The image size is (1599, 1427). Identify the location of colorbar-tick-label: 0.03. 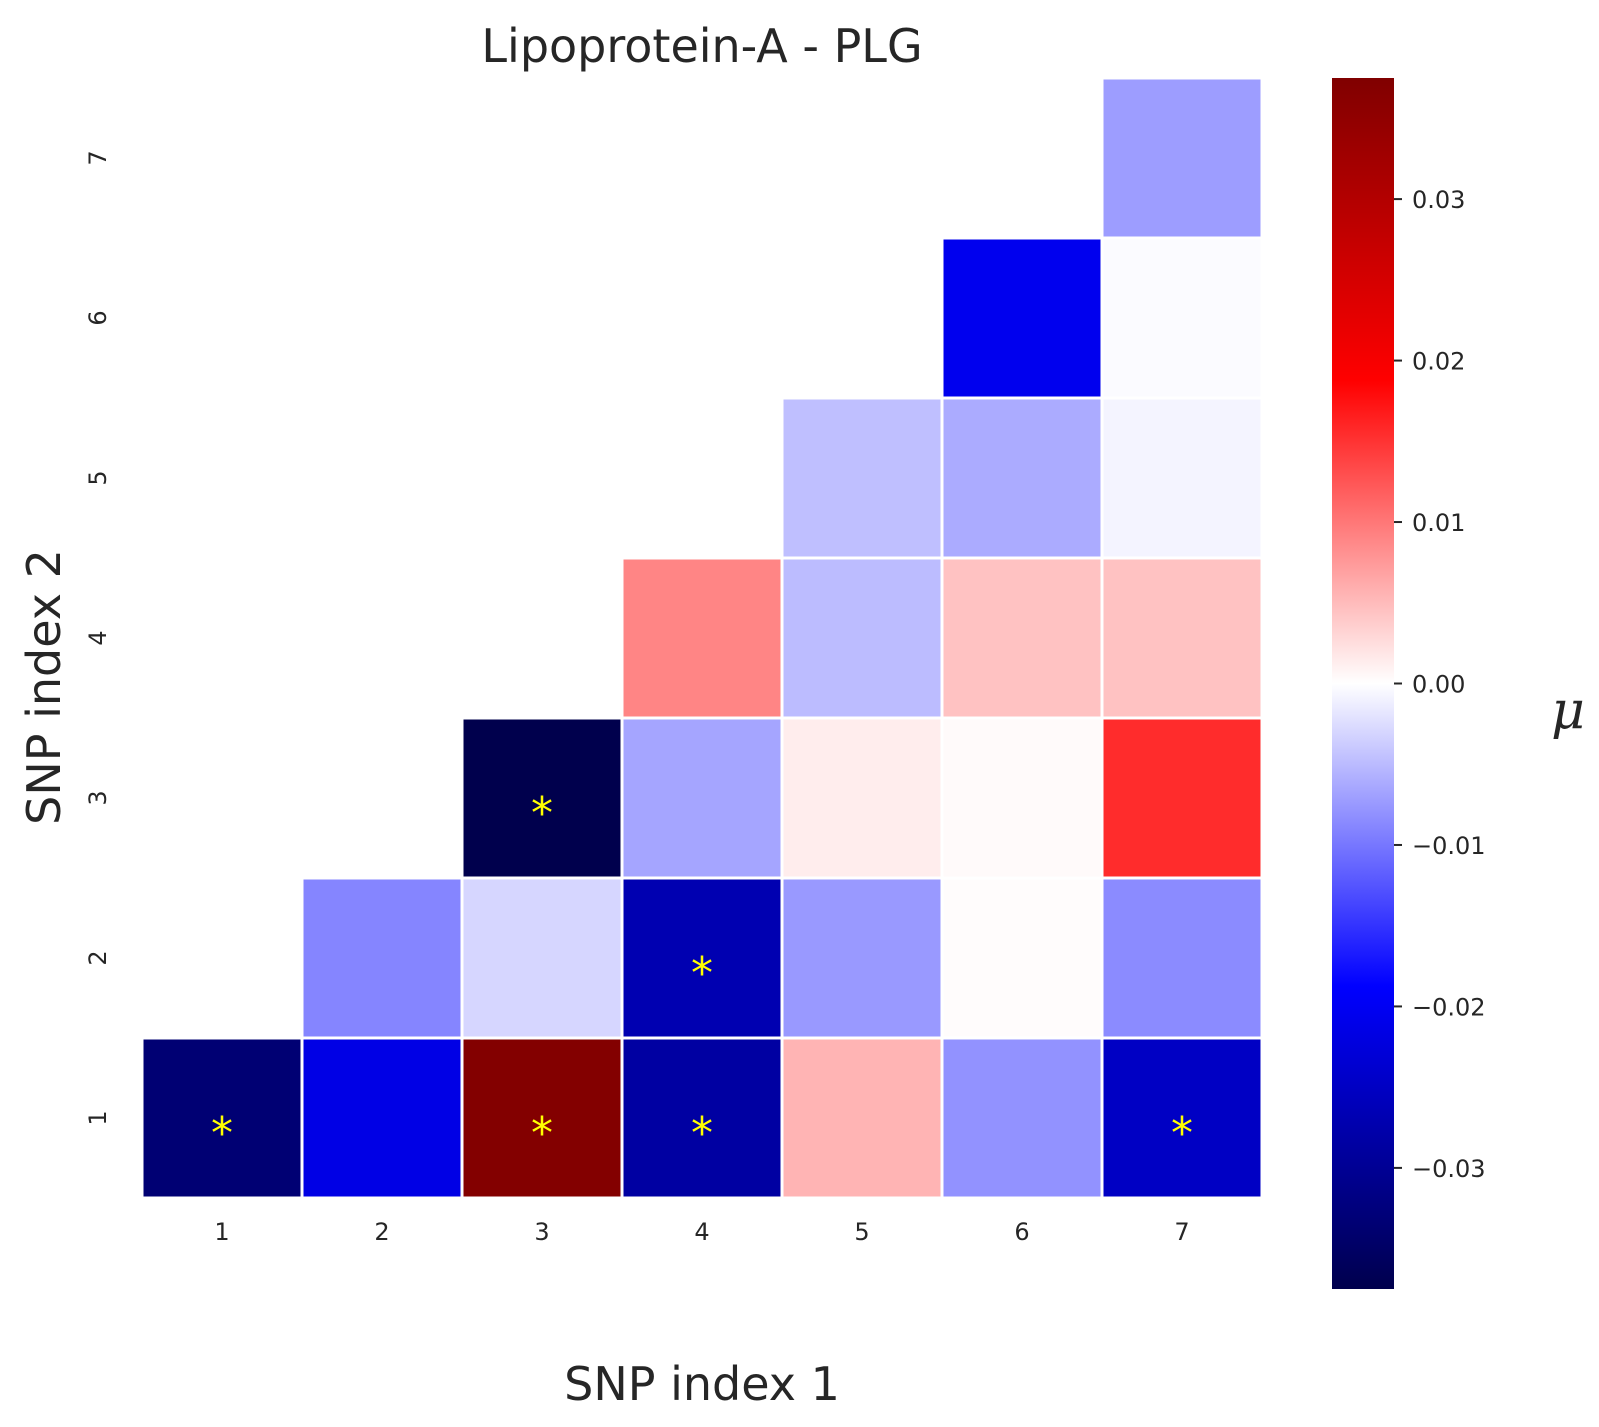
(1438, 200).